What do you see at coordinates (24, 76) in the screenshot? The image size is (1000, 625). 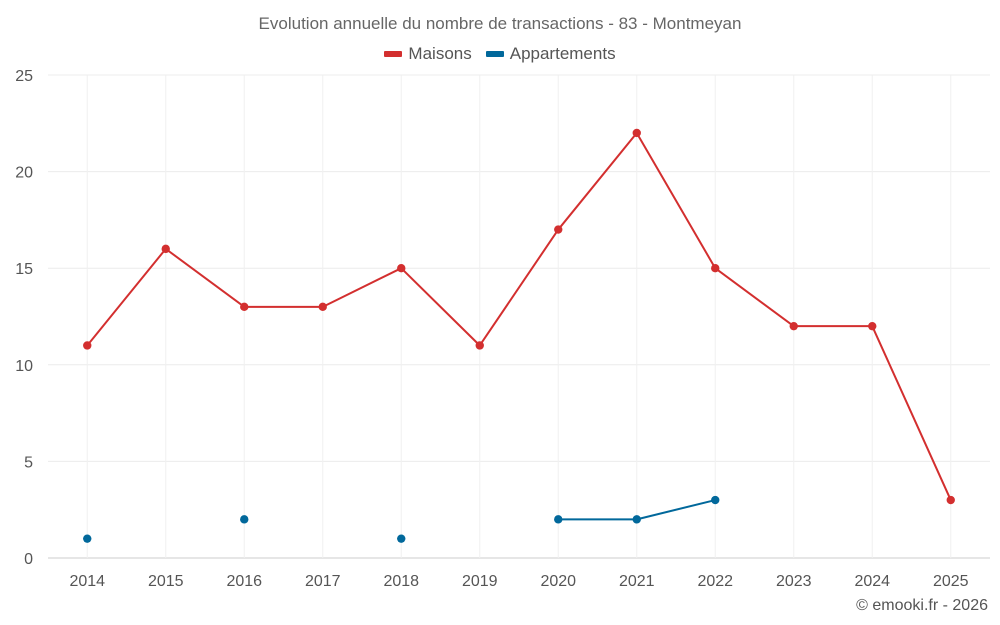 I see `y-tick-label: 25` at bounding box center [24, 76].